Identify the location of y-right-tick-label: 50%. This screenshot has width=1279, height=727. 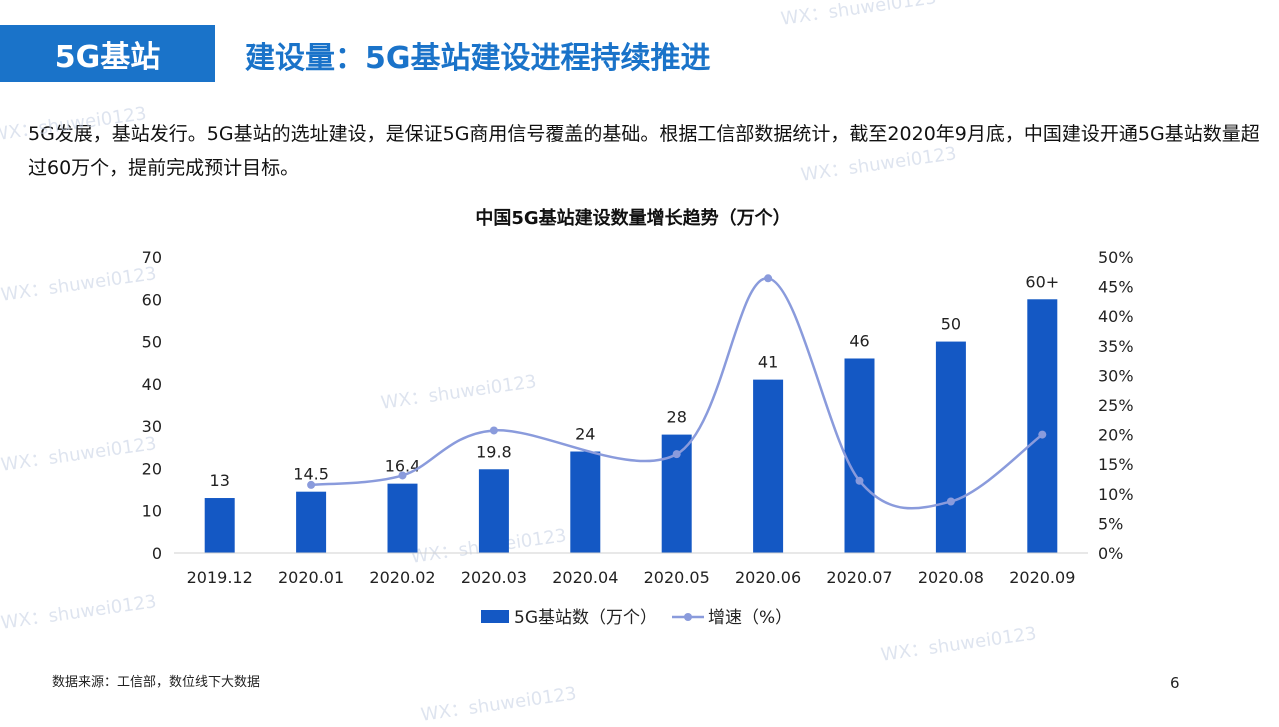
(1116, 257).